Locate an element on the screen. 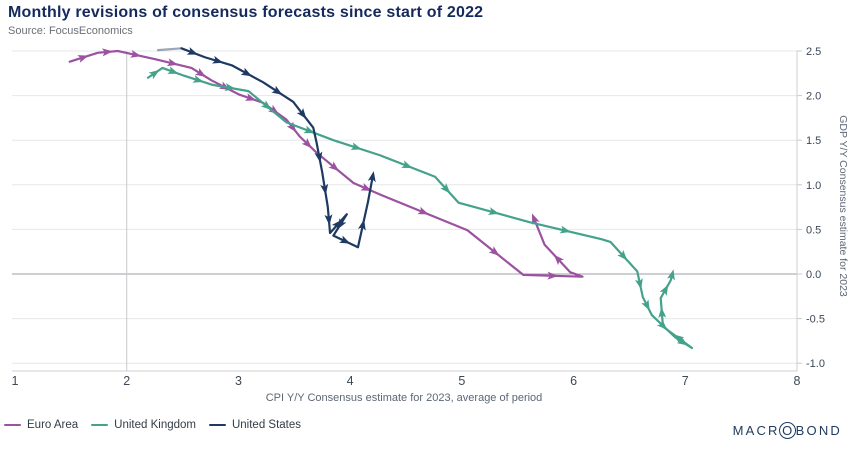  y-tick-label: 2.0 is located at coordinates (813, 97).